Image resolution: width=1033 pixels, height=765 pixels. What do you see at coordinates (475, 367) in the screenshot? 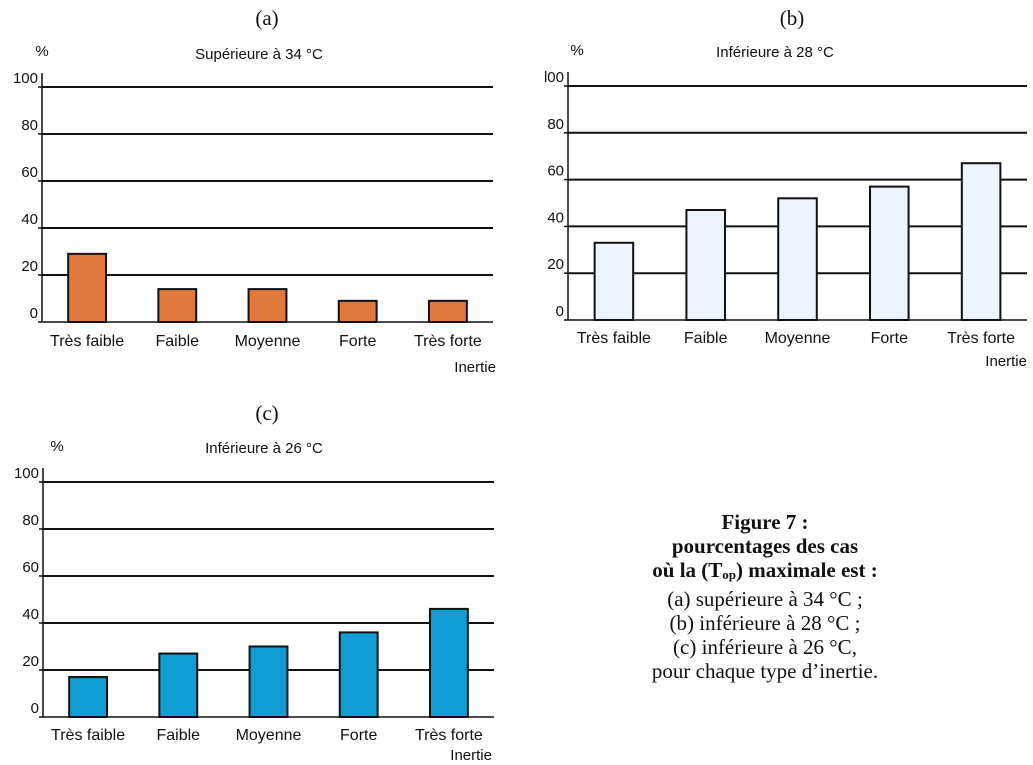
I see `chart-a-xlabel: Inertie` at bounding box center [475, 367].